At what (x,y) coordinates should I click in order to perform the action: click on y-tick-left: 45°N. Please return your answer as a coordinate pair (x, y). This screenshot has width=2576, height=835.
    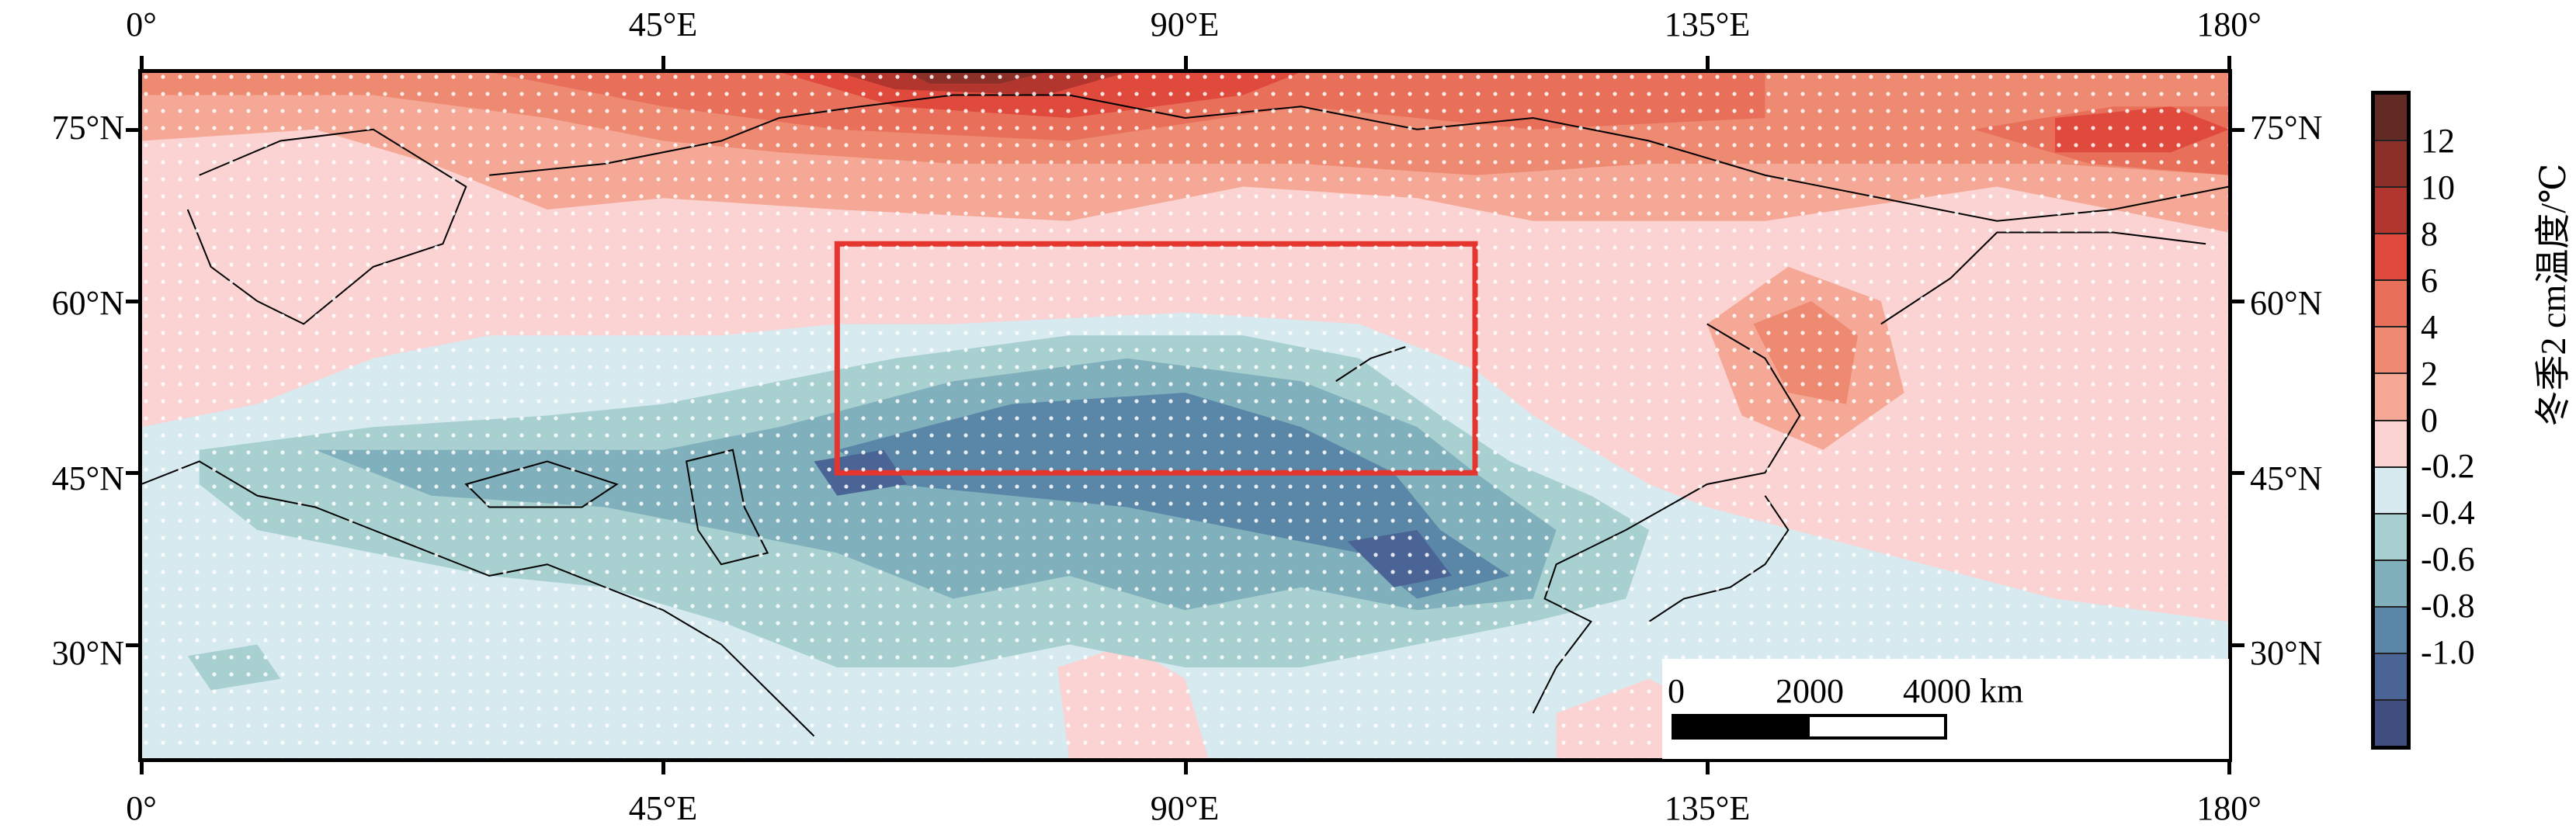
    Looking at the image, I should click on (87, 478).